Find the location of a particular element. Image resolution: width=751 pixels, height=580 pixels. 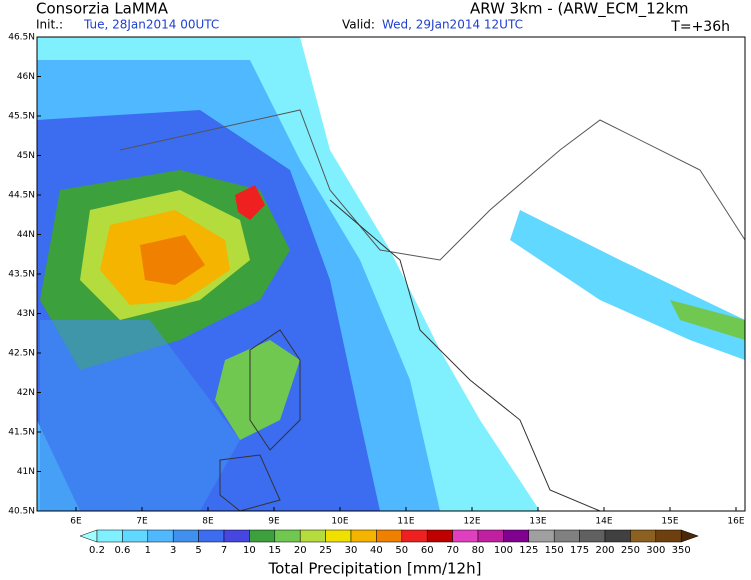

colorbar-label: 350 is located at coordinates (681, 550).